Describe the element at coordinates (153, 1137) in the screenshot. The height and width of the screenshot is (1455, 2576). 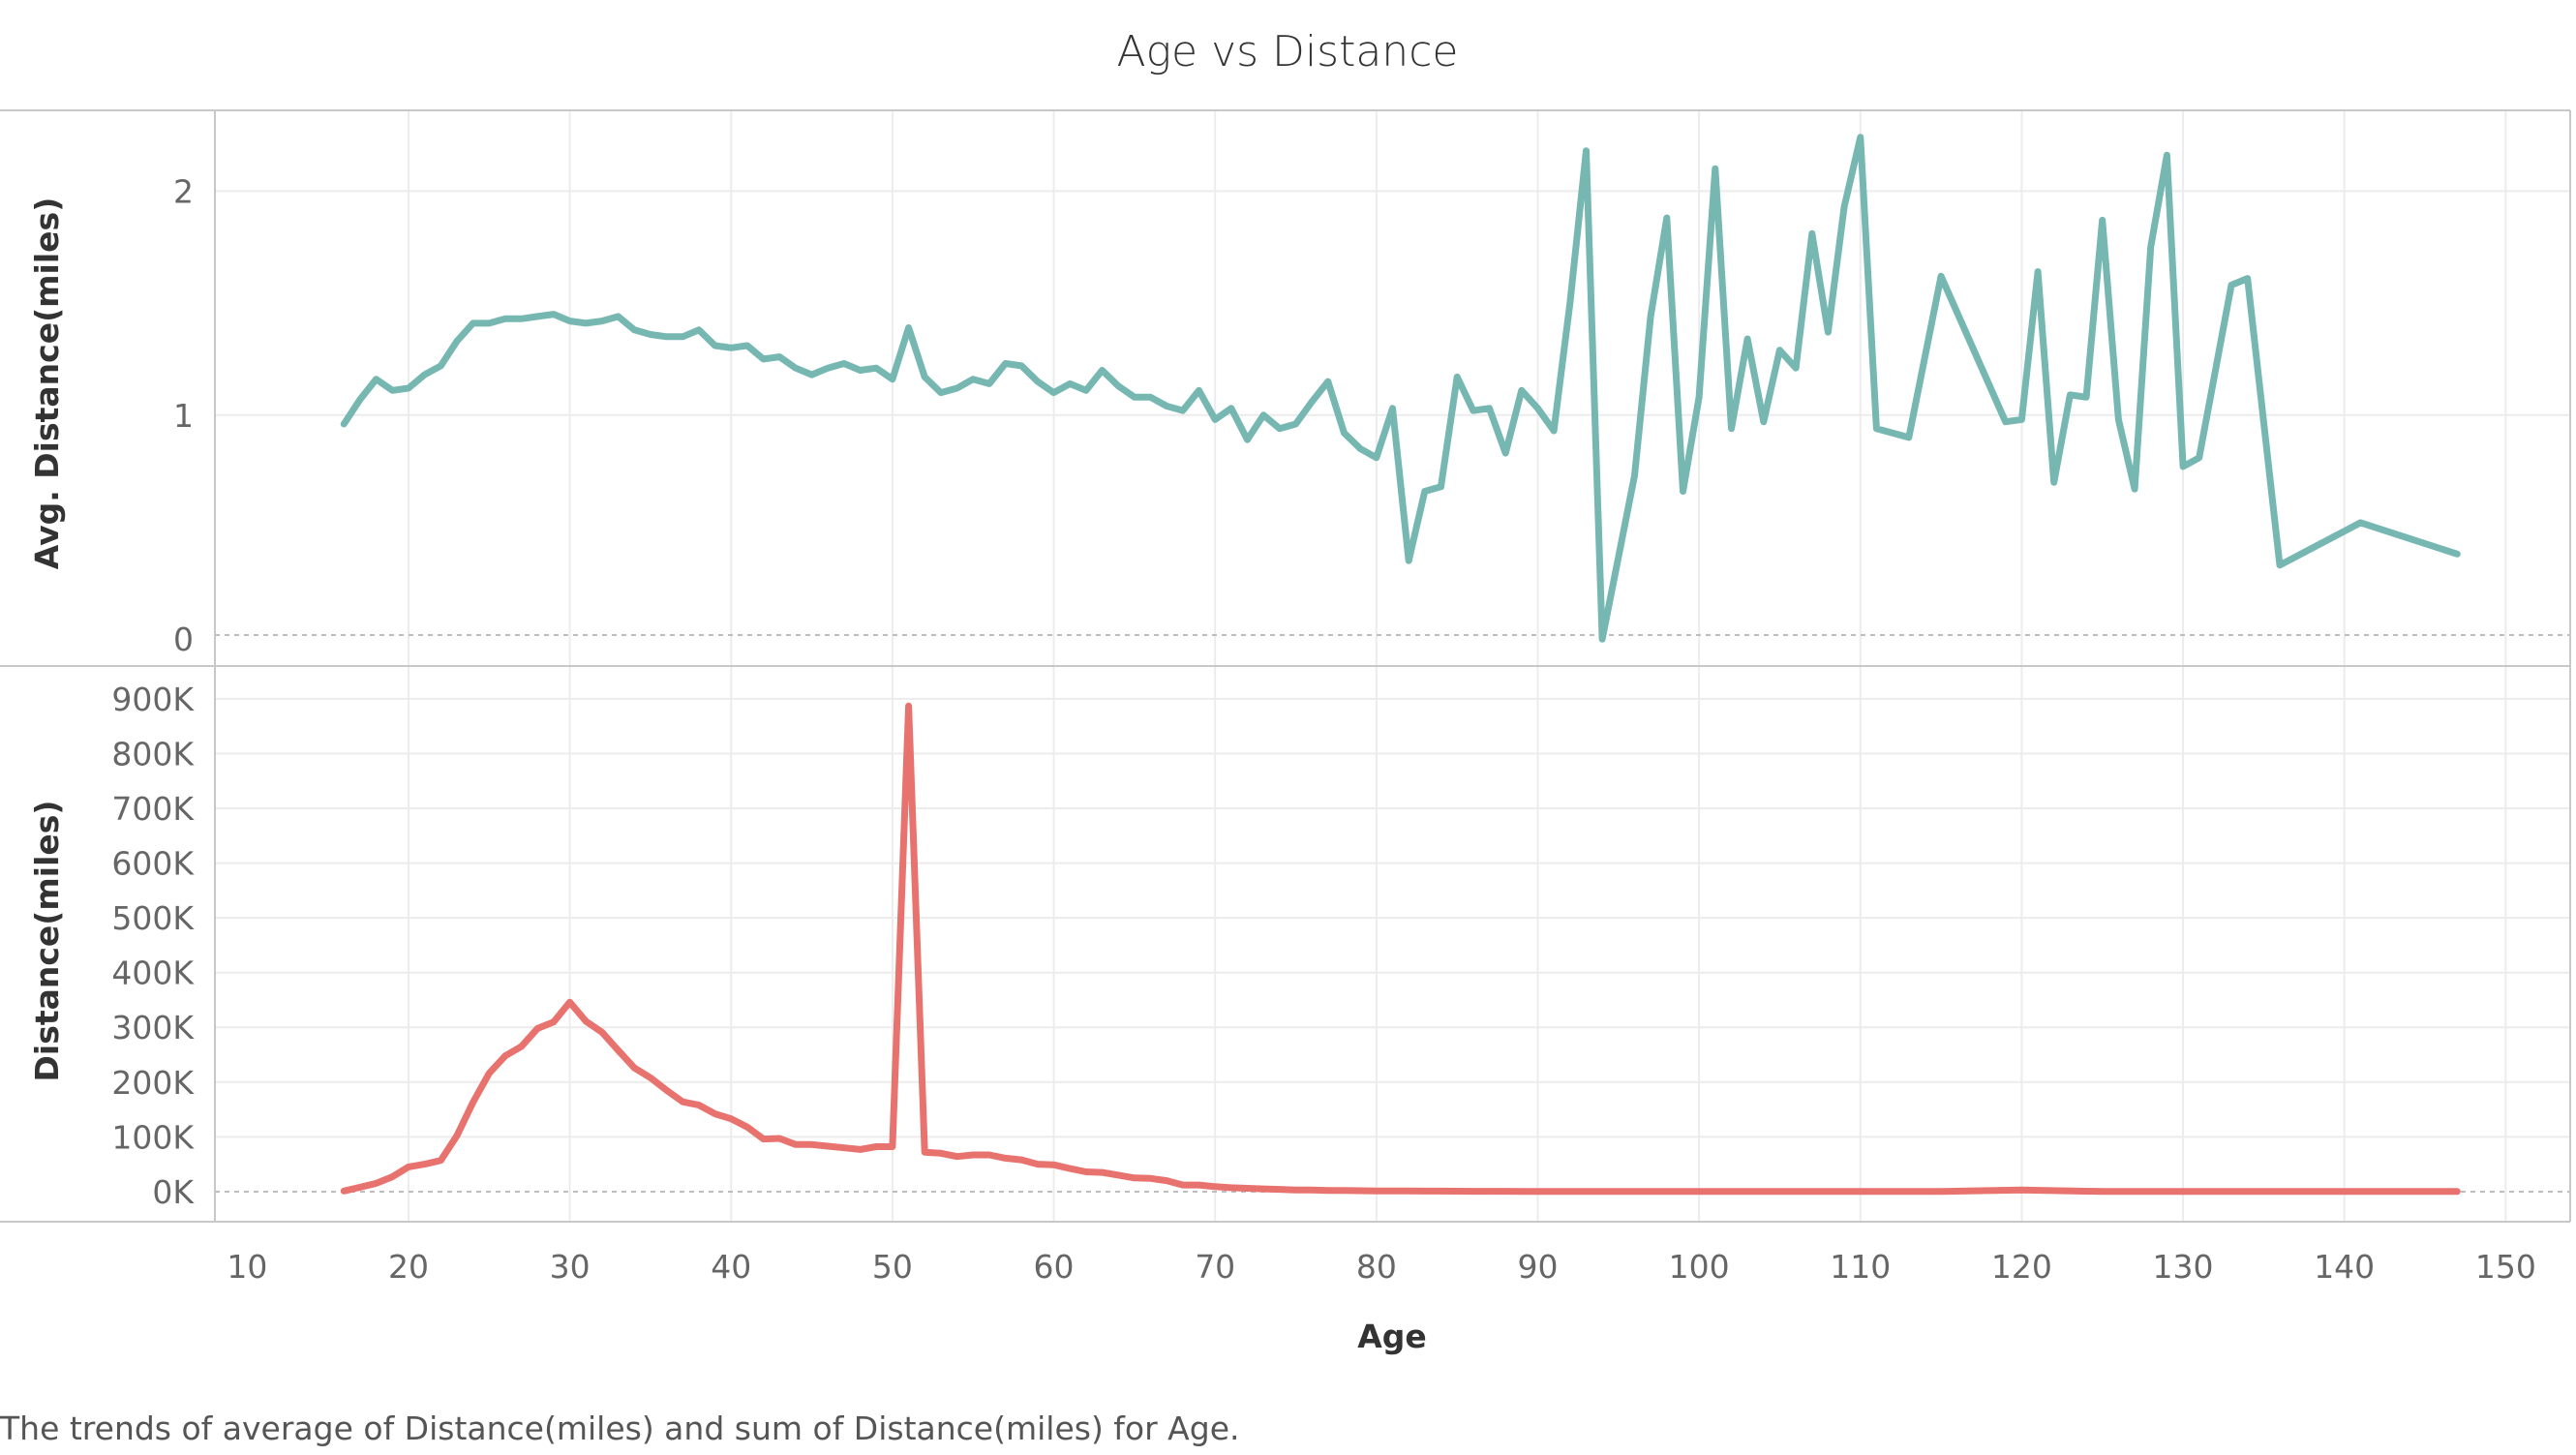
I see `bottom-y-tick-label: 100K` at that location.